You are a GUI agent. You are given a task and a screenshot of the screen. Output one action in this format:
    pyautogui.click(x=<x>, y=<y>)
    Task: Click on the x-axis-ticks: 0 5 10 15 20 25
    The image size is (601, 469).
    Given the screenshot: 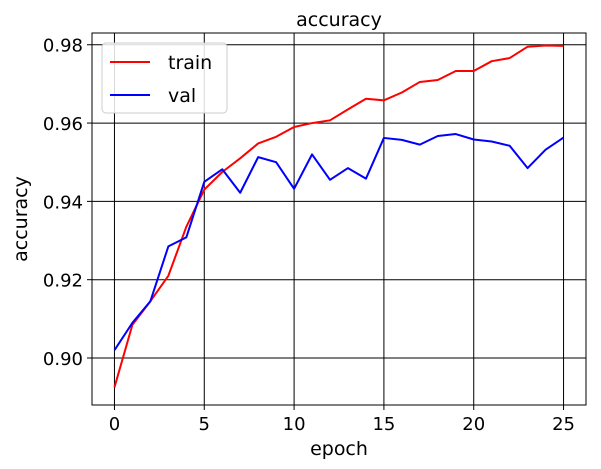 What is the action you would take?
    pyautogui.click(x=342, y=420)
    